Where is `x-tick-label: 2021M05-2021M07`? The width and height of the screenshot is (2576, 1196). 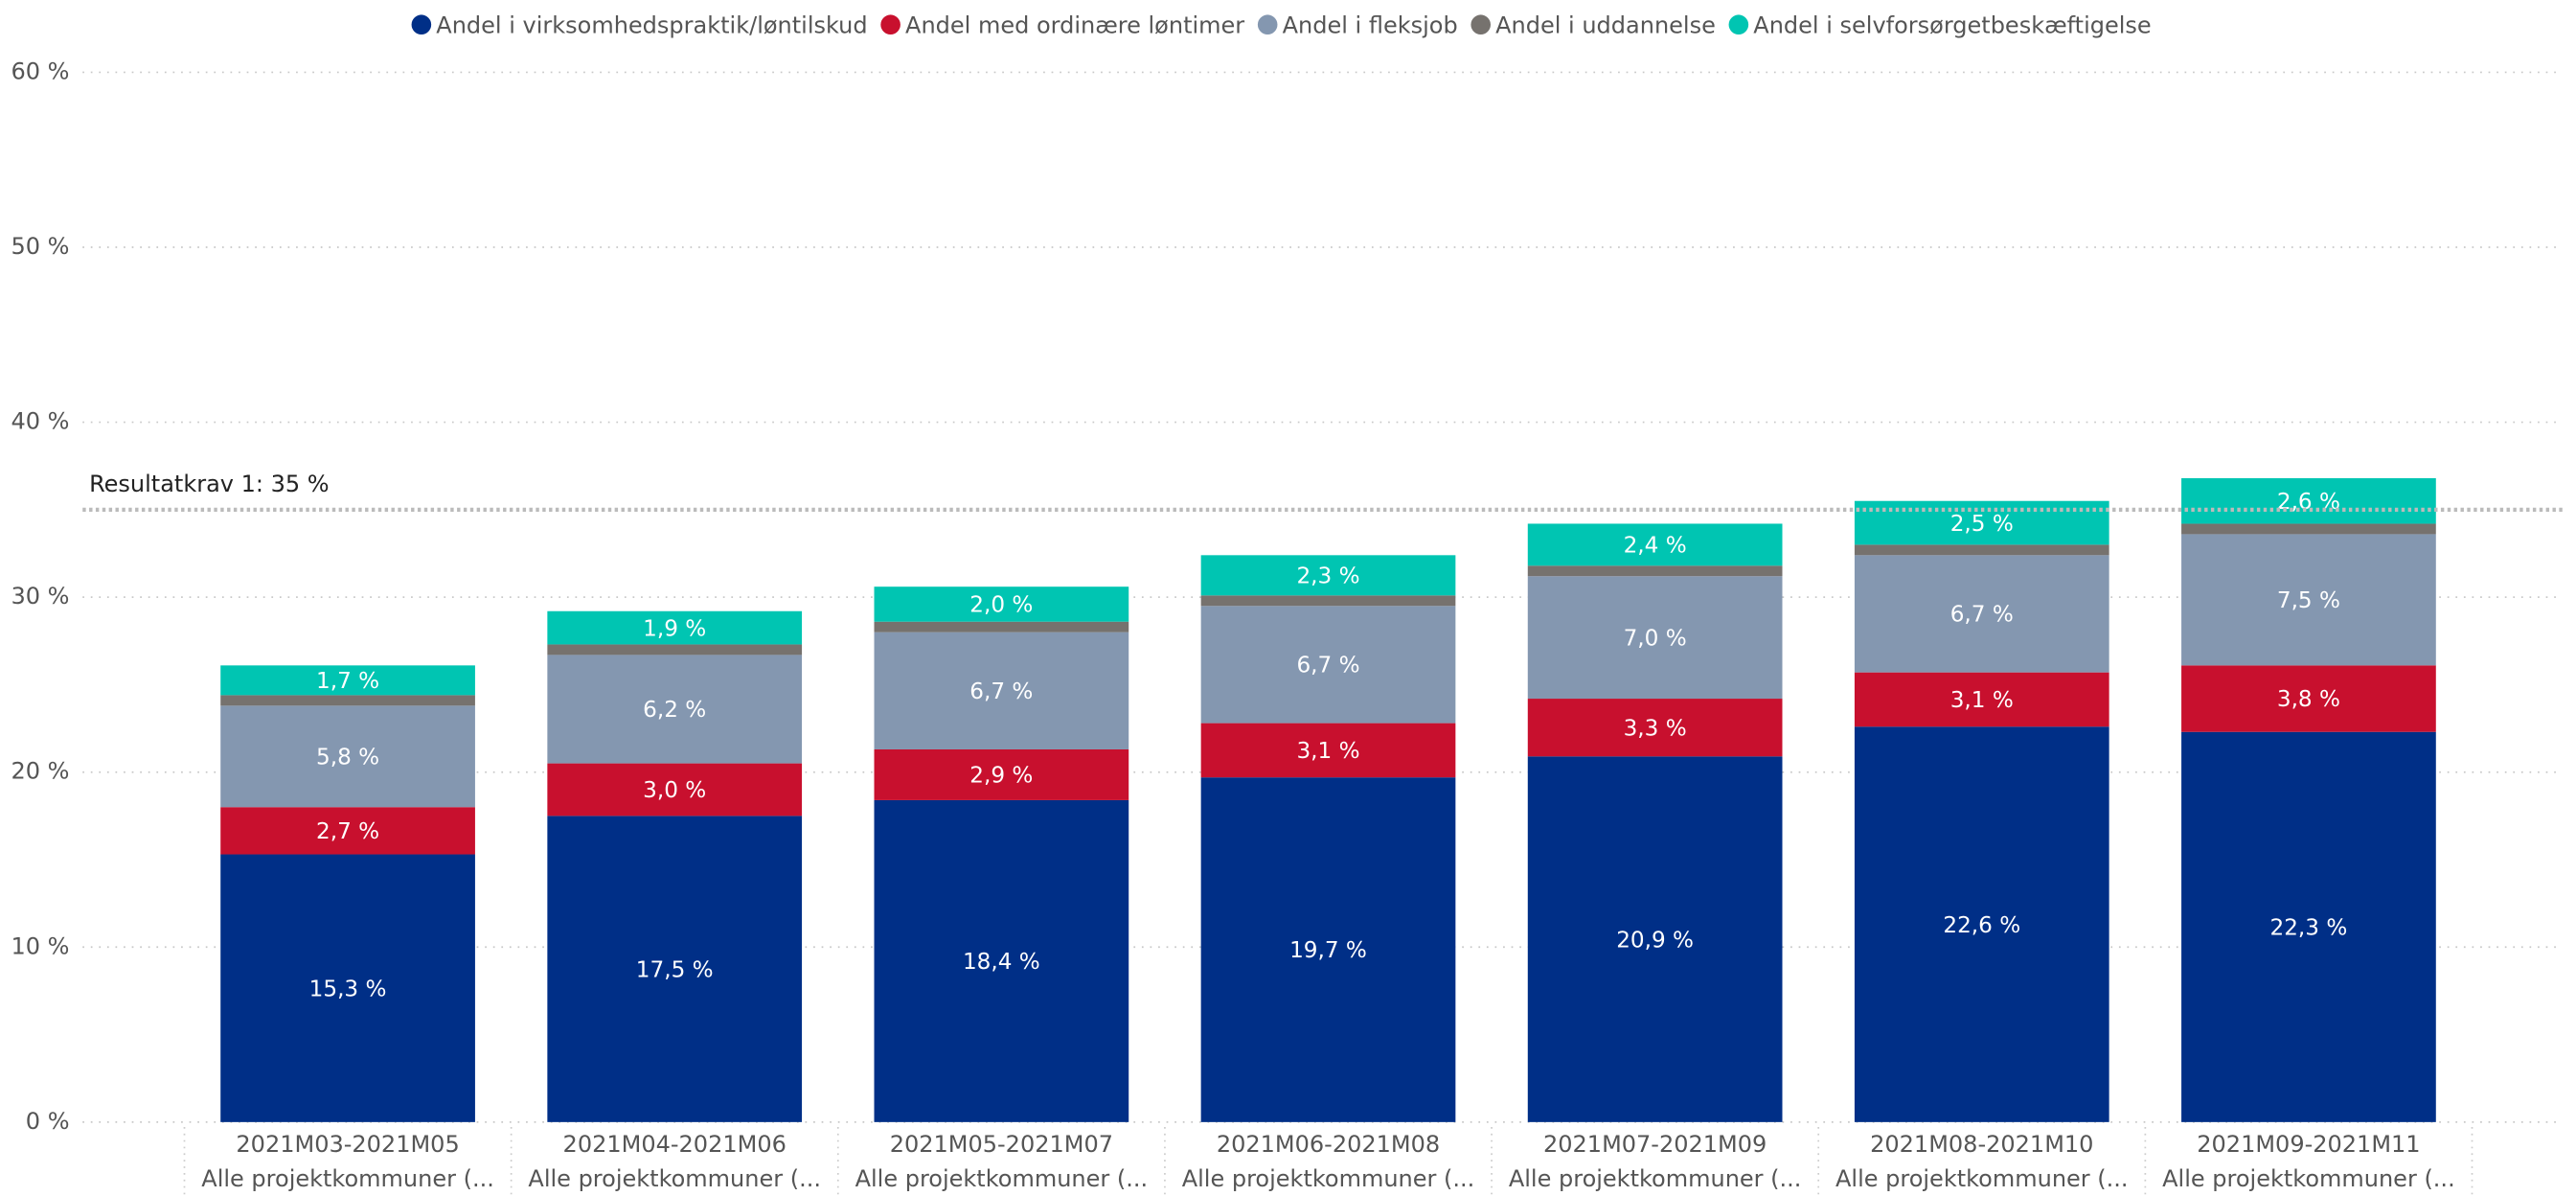
x-tick-label: 2021M05-2021M07 is located at coordinates (1002, 1144).